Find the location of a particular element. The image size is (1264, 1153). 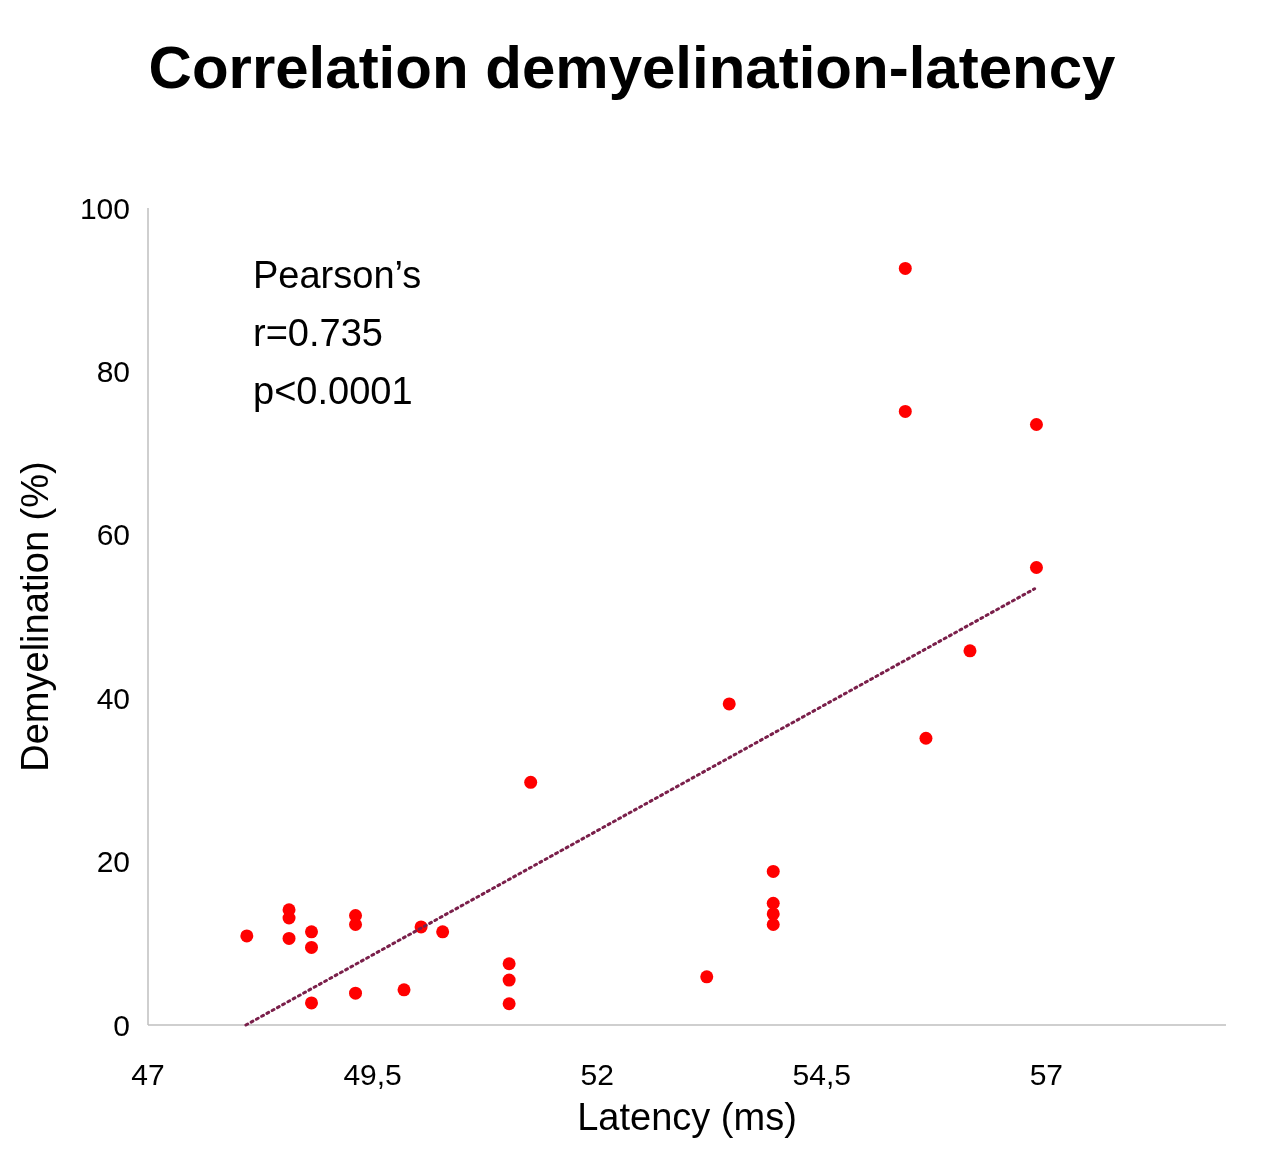

y-tick-label: 0 is located at coordinates (121, 1025).